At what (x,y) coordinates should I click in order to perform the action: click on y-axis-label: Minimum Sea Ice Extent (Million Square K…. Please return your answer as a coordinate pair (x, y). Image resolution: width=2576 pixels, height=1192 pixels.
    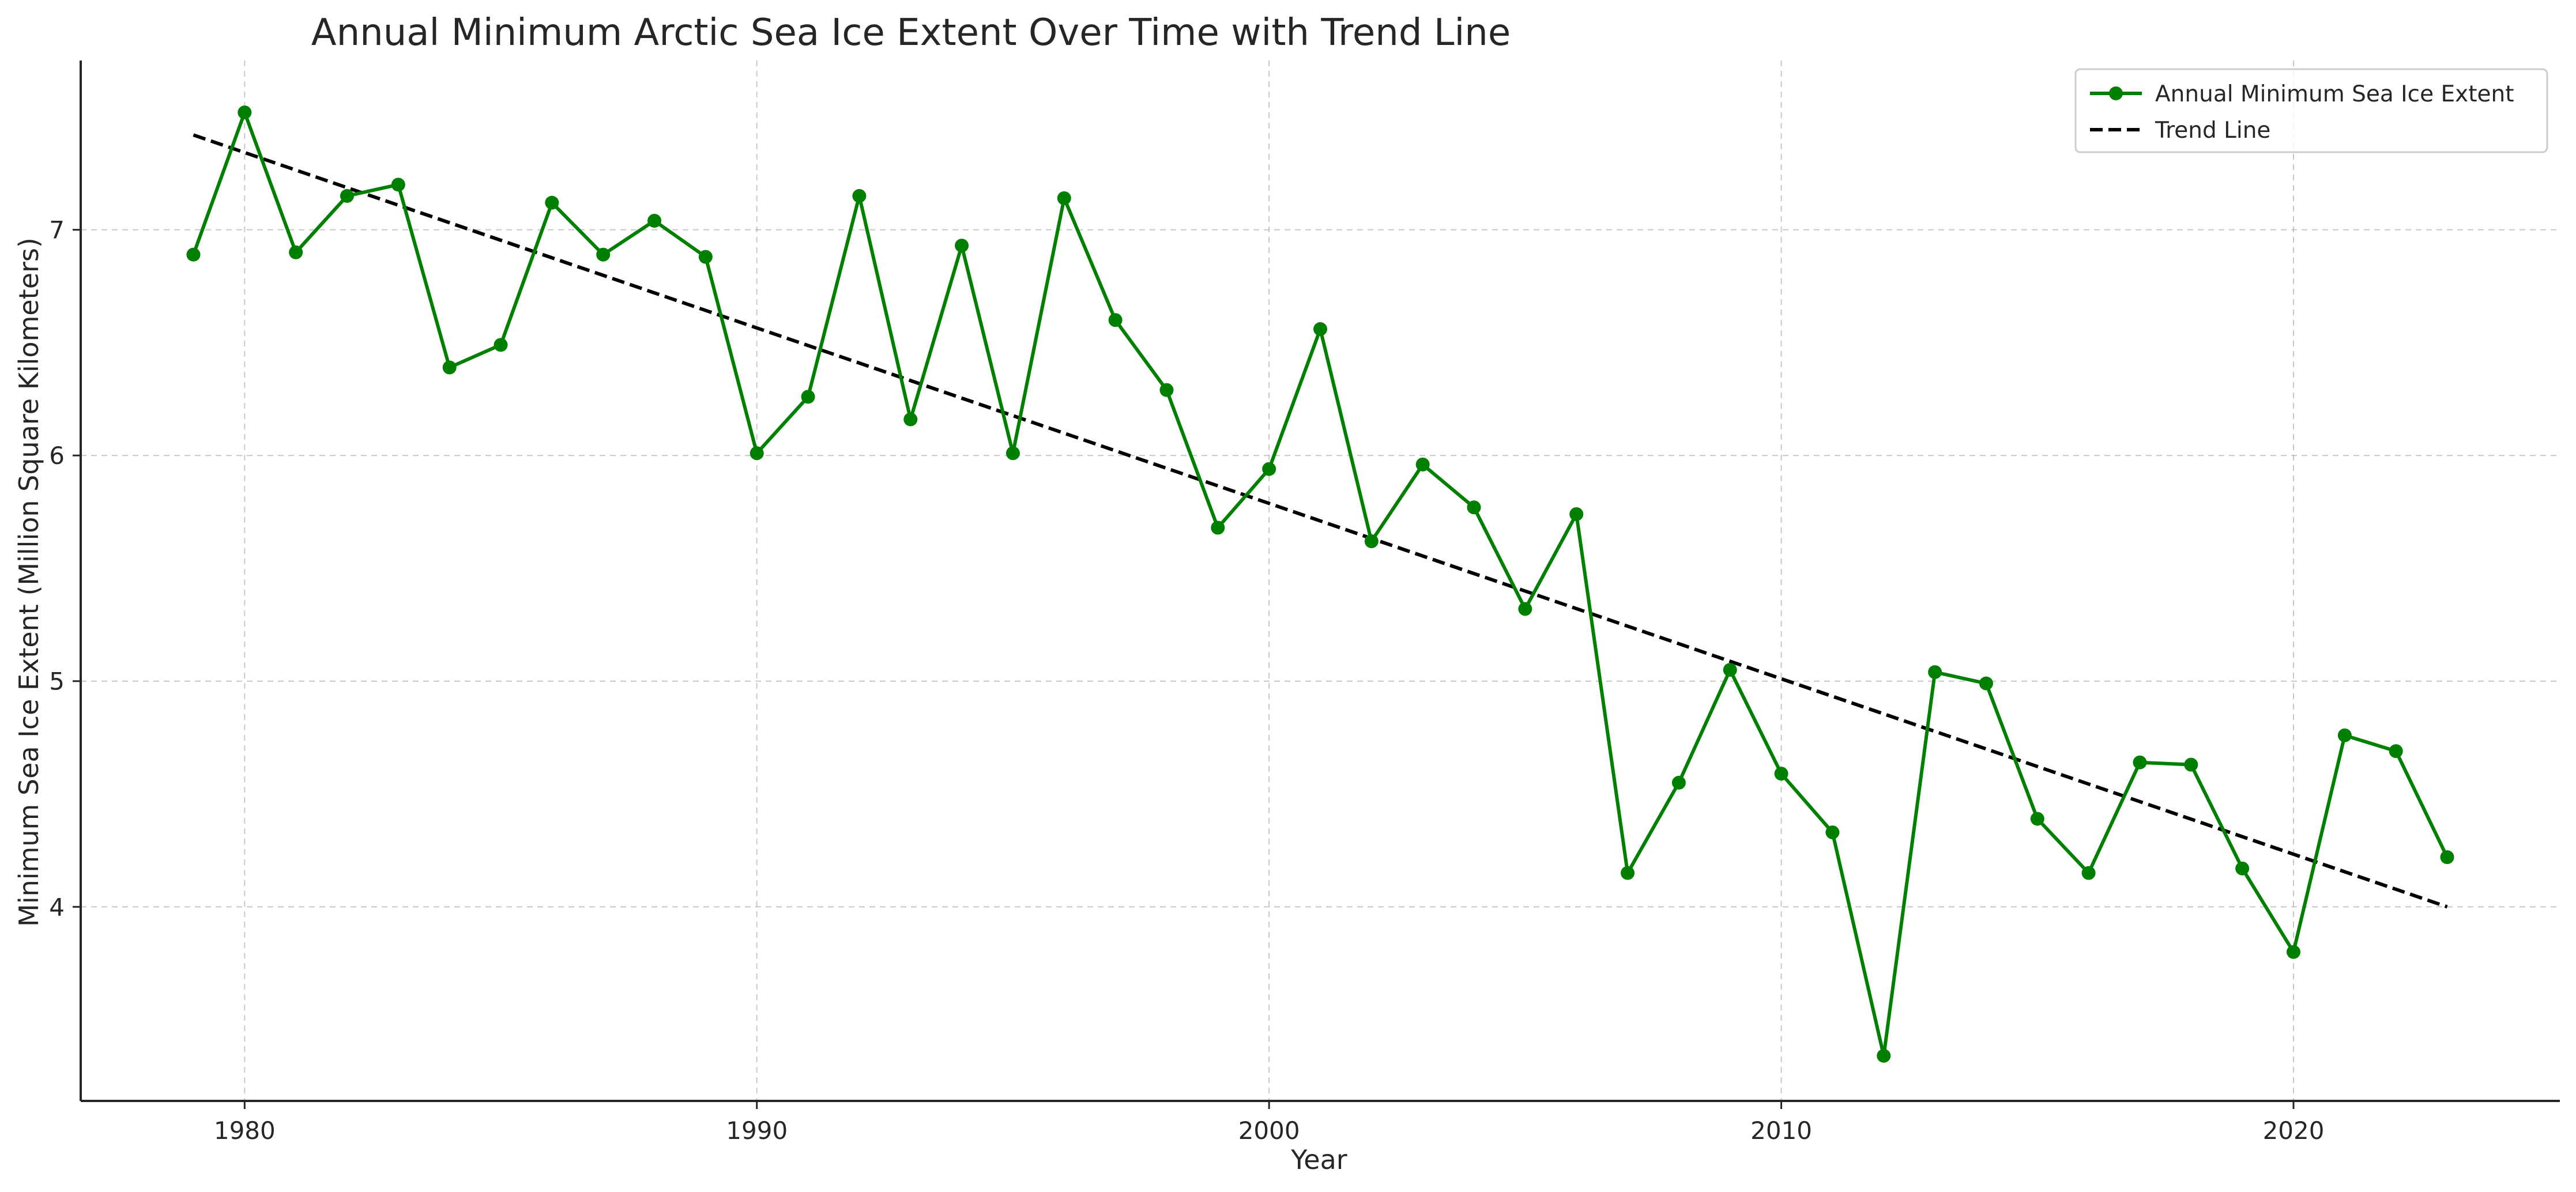
    Looking at the image, I should click on (28, 582).